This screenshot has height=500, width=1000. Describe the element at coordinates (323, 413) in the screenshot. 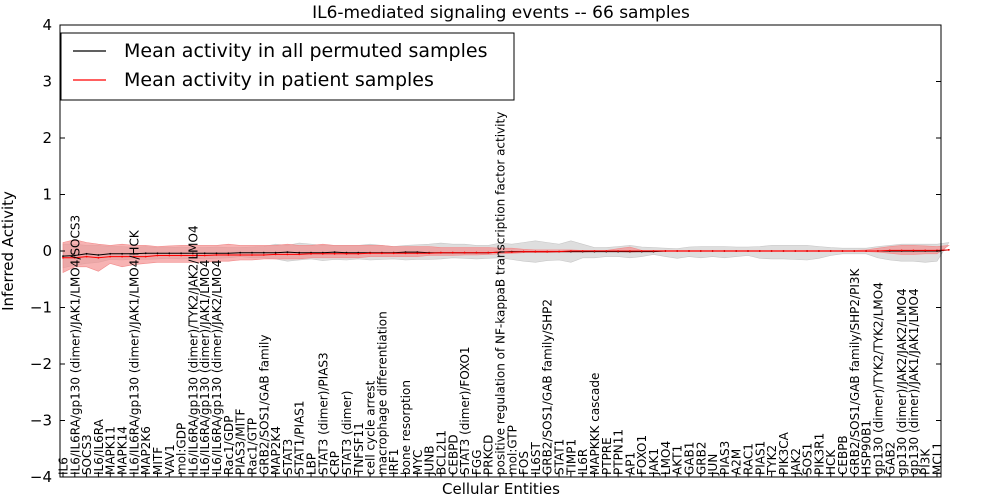

I see `x-tick-label: STAT3 (dimer)/PIAS3` at that location.